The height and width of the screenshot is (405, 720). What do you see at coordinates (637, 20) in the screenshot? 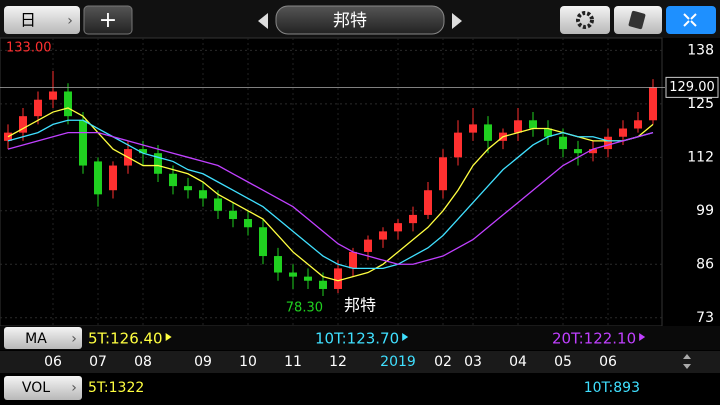
I see `rotate-icon` at bounding box center [637, 20].